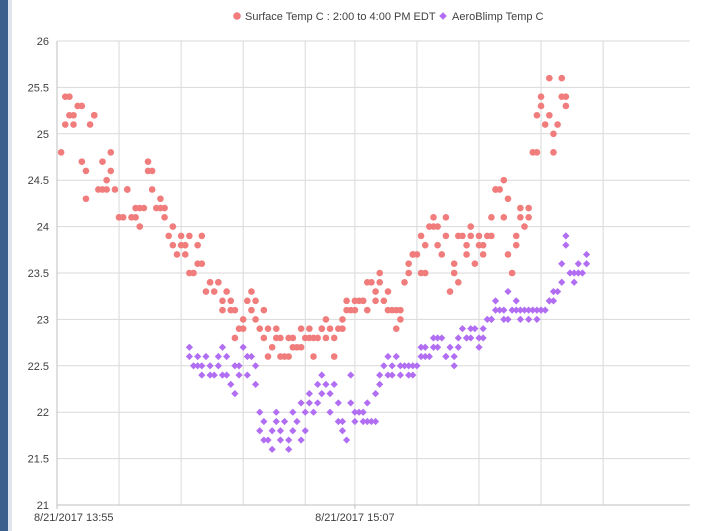 This screenshot has height=531, width=724. What do you see at coordinates (340, 17) in the screenshot?
I see `legend-label-surface-temp: Surface Temp C : 2:00 to 4:00 PM EDT` at bounding box center [340, 17].